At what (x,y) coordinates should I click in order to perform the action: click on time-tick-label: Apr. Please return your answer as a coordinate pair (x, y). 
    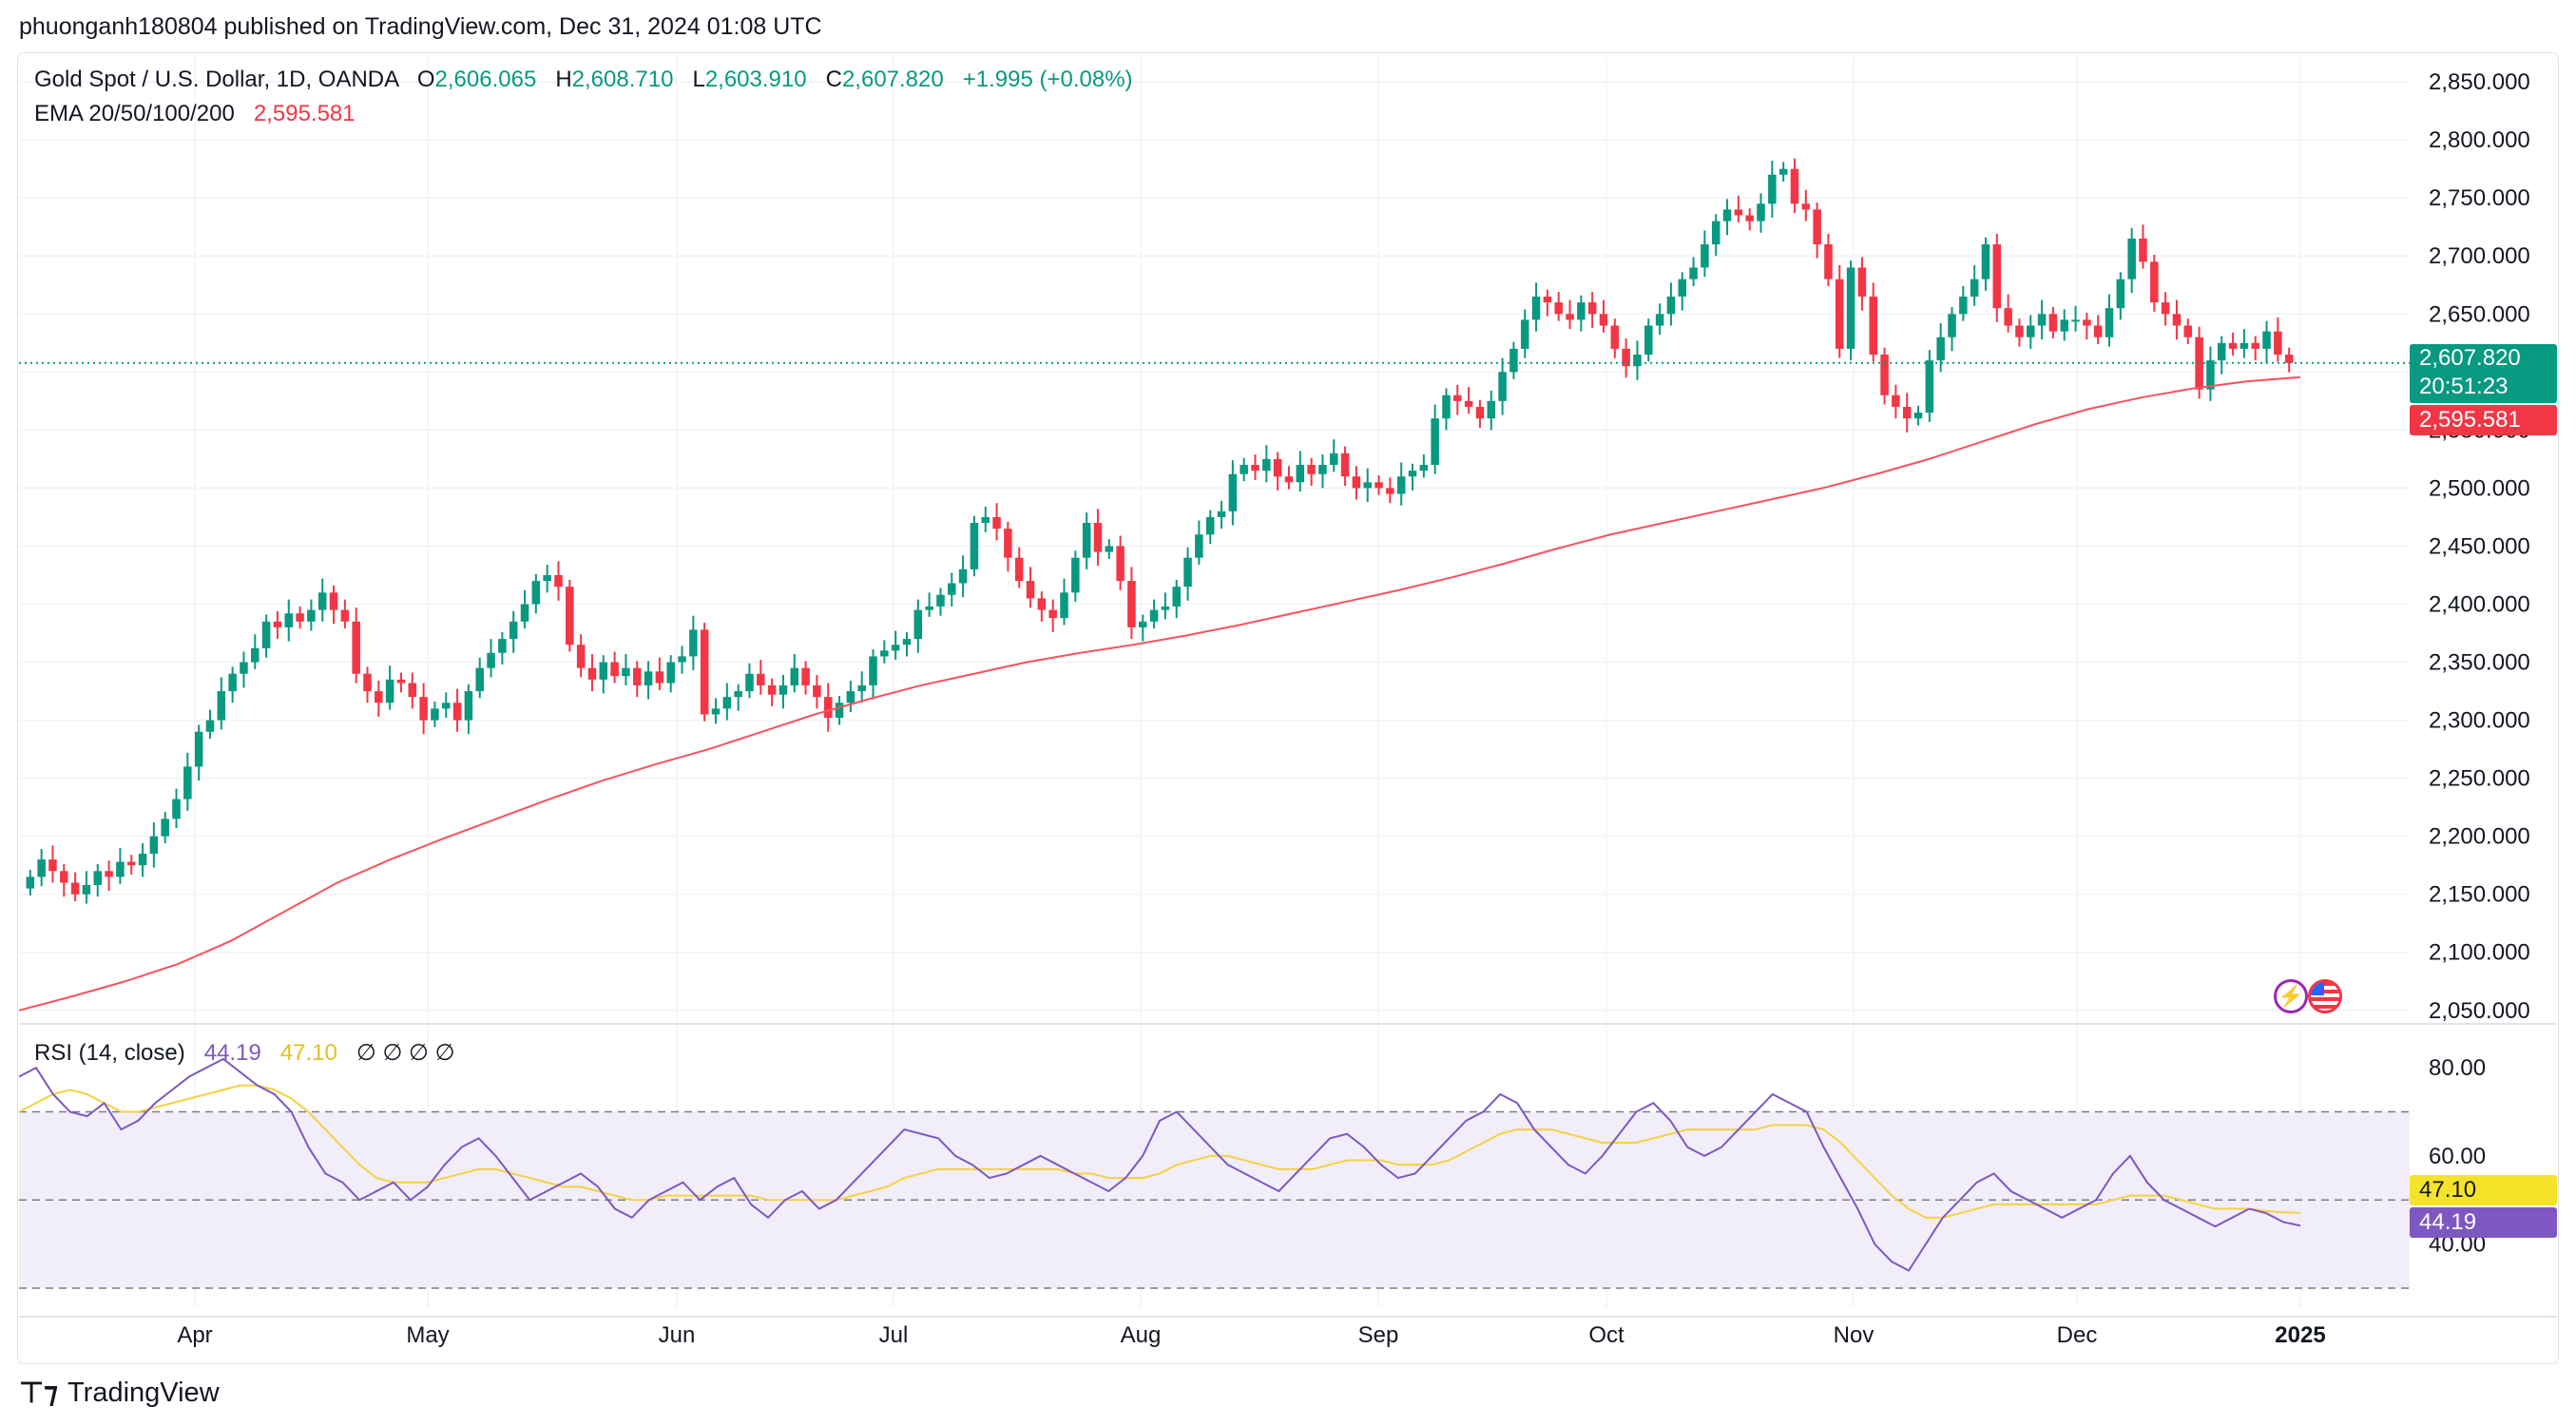
    Looking at the image, I should click on (194, 1335).